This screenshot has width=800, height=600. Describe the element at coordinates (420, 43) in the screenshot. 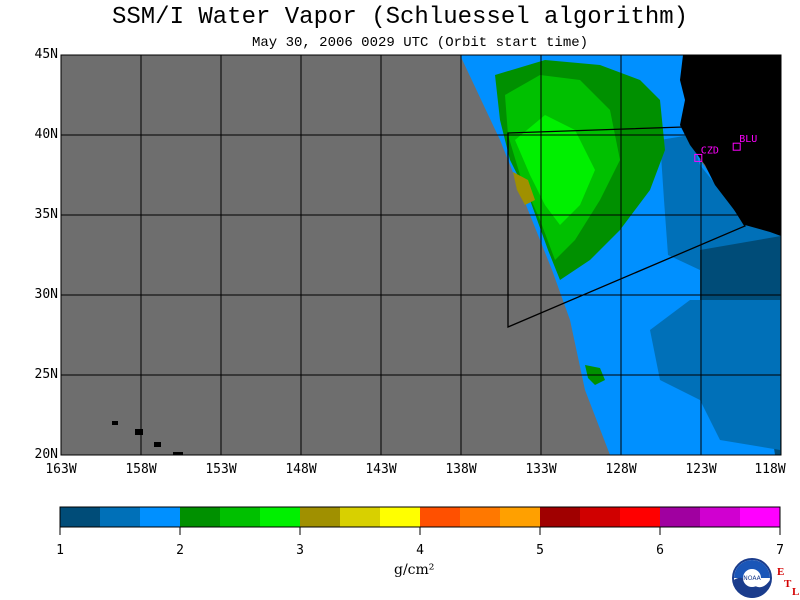

I see `chart-subtitle: May 30, 2006 0029 UTC (Orbit start time)` at that location.